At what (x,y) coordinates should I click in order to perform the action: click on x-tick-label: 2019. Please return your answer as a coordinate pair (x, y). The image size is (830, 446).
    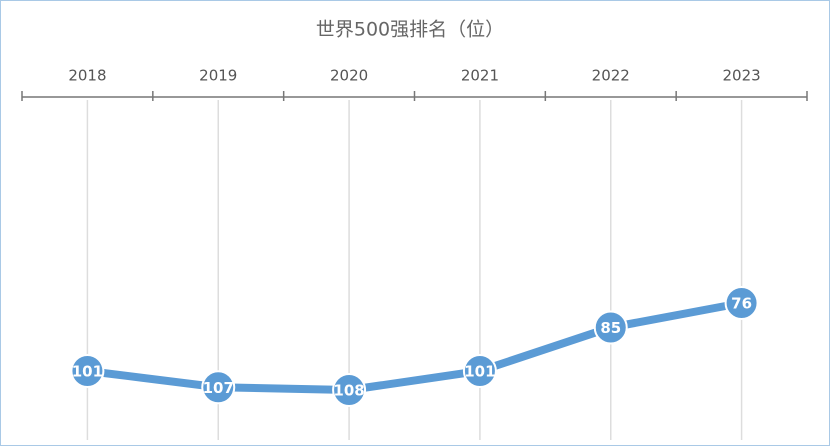
    Looking at the image, I should click on (218, 76).